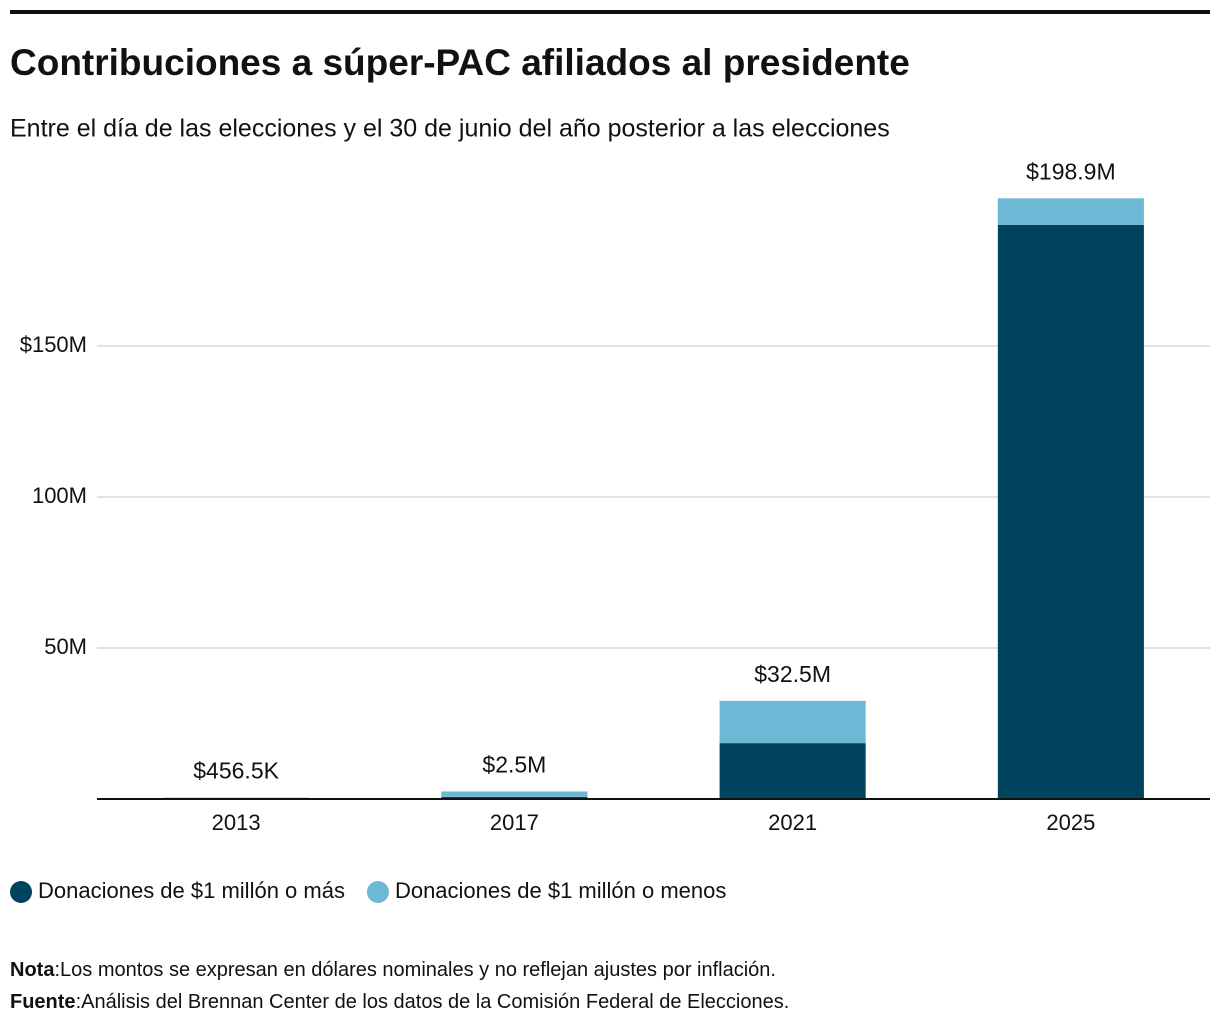  I want to click on x-tick-label: 2017, so click(514, 822).